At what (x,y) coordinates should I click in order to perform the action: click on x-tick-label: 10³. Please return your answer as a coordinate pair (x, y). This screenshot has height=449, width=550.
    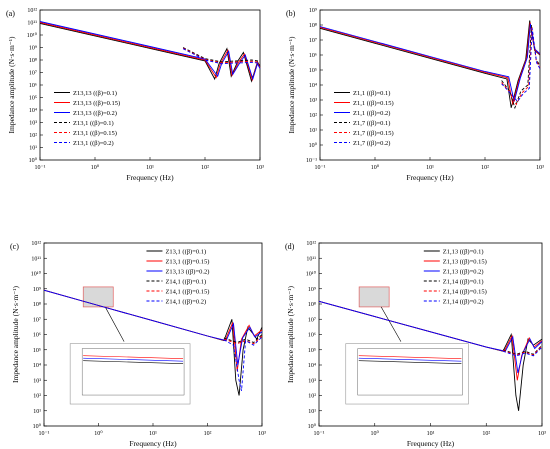
    Looking at the image, I should click on (260, 168).